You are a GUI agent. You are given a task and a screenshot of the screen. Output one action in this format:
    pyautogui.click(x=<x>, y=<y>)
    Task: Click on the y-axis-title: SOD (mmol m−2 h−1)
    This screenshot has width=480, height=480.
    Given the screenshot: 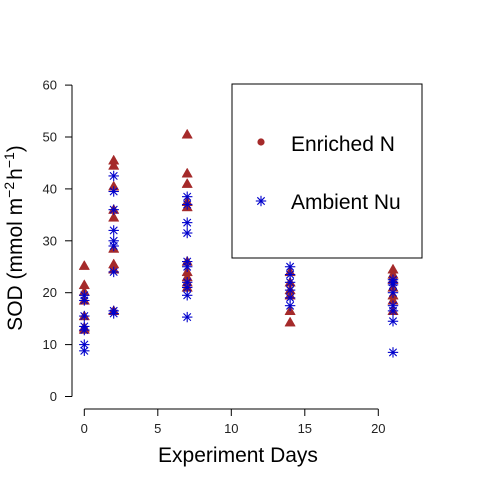 What is the action you would take?
    pyautogui.click(x=14, y=238)
    